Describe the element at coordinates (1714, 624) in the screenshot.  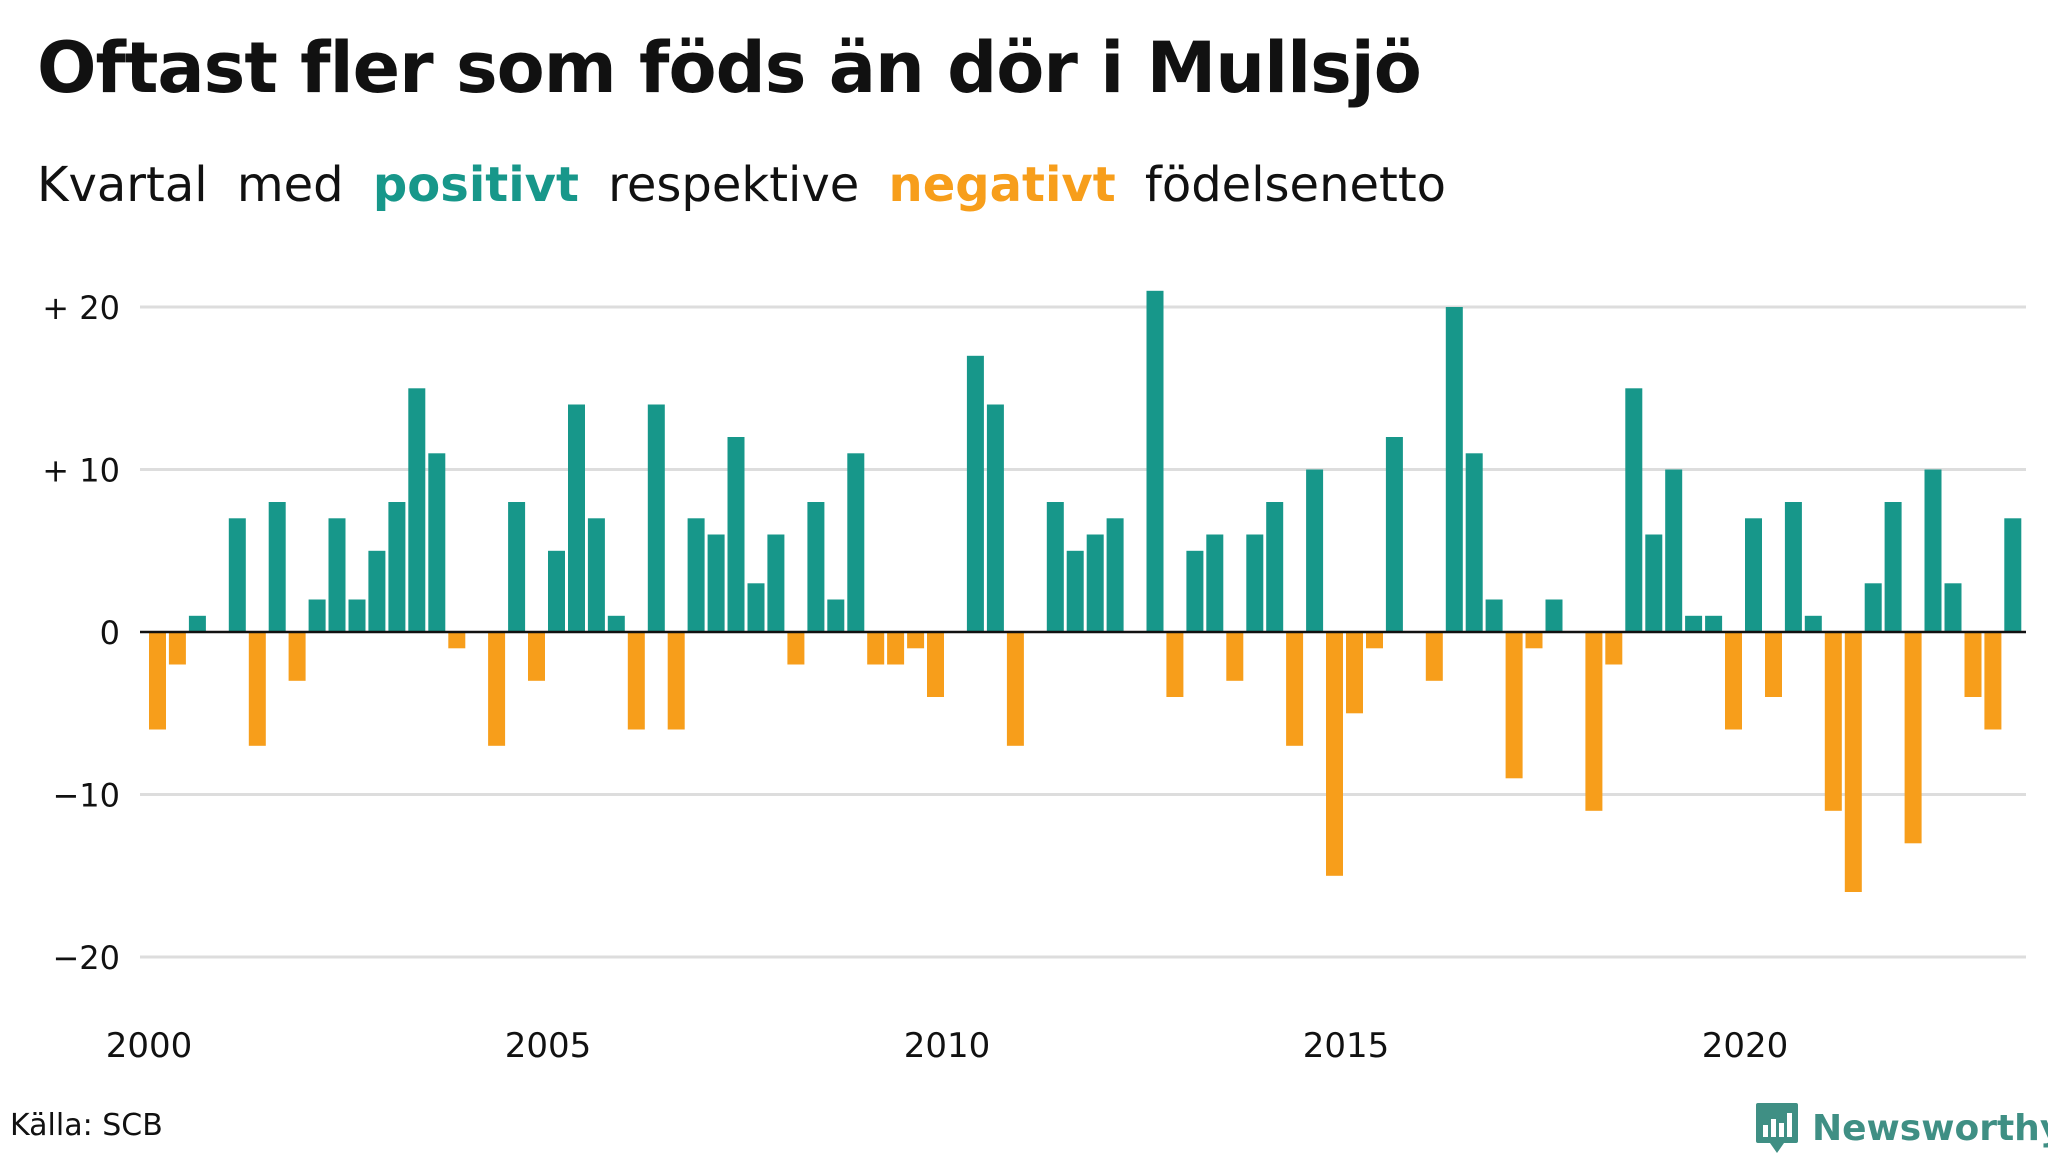
I see `bar-2019-q3` at that location.